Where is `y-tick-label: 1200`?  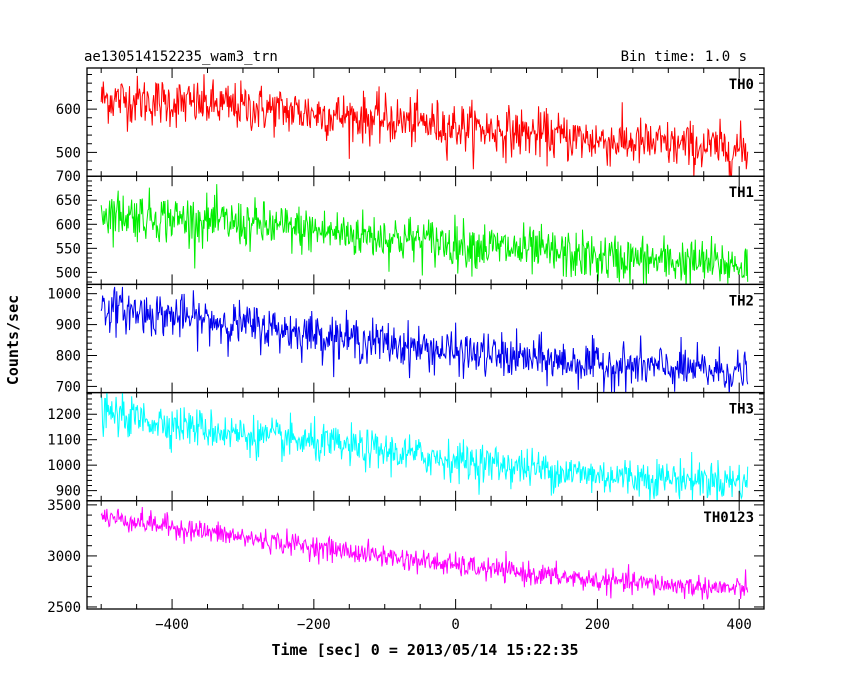 y-tick-label: 1200 is located at coordinates (64, 415).